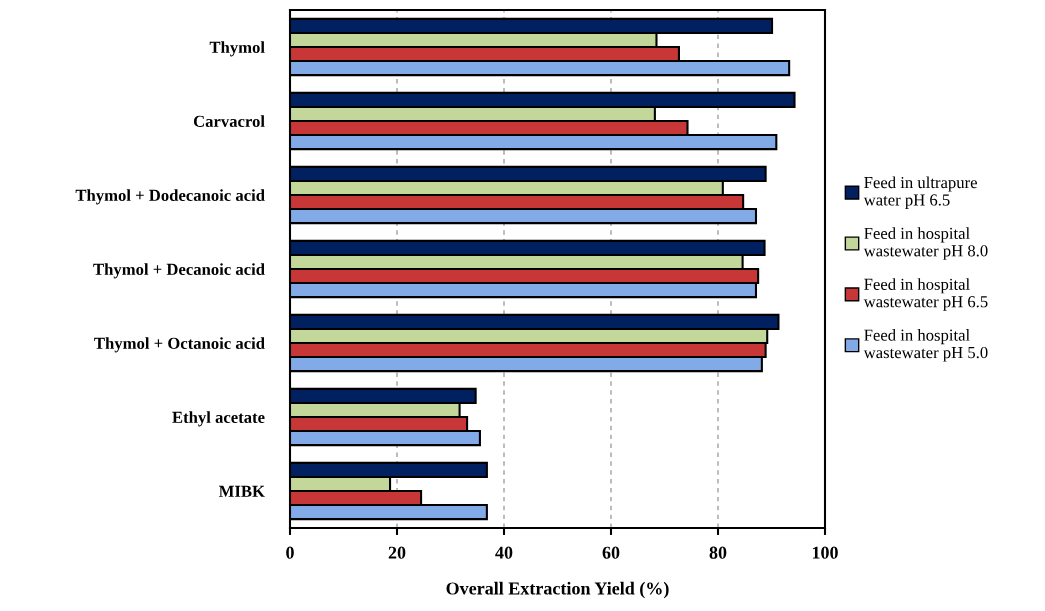 Image resolution: width=1045 pixels, height=611 pixels. I want to click on legend-label: Feed in hospital wastewater pH 6.5, so click(925, 294).